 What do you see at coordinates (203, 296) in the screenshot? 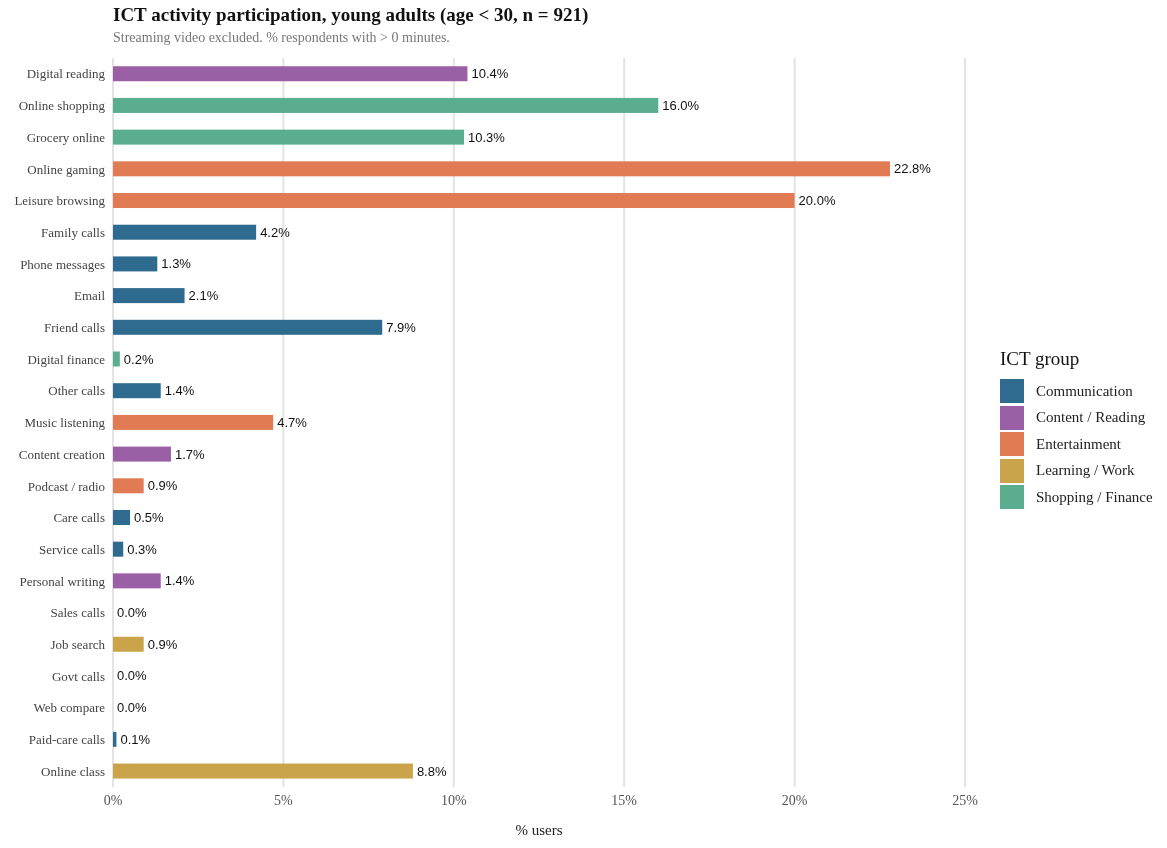
I see `data-label: 2.1%` at bounding box center [203, 296].